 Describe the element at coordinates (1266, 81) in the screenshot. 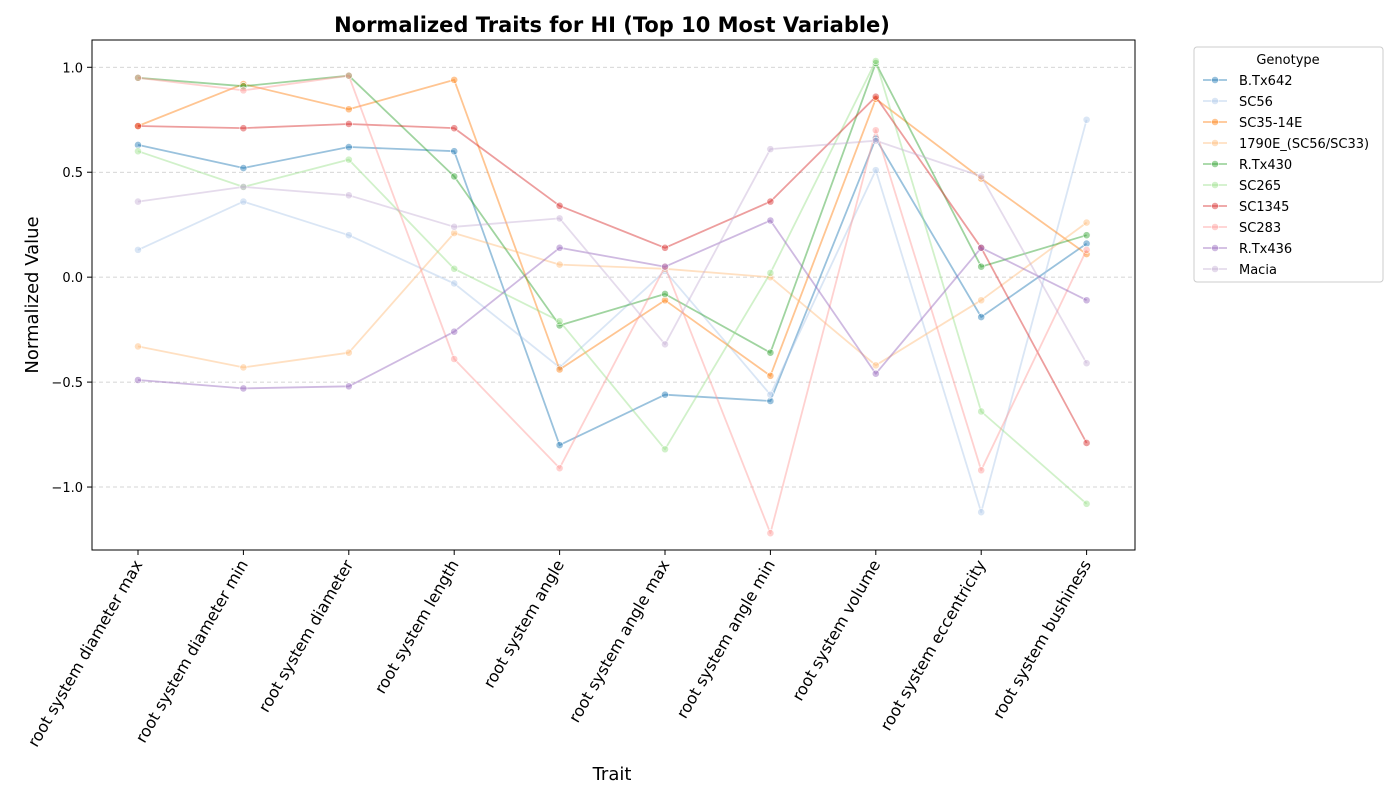

I see `legend-label: B.Tx642` at that location.